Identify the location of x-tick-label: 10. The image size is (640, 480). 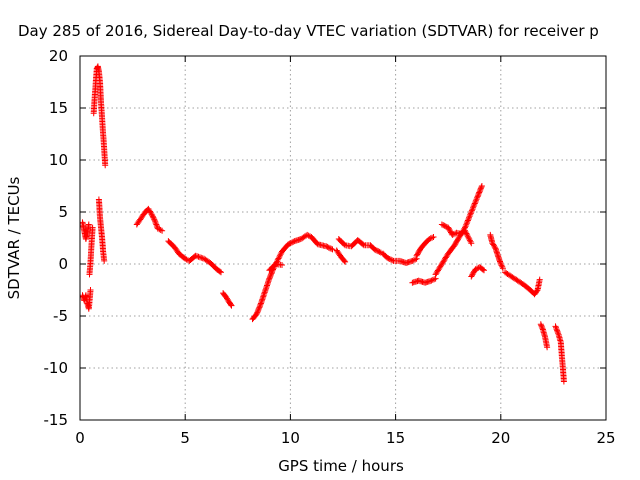
(290, 438).